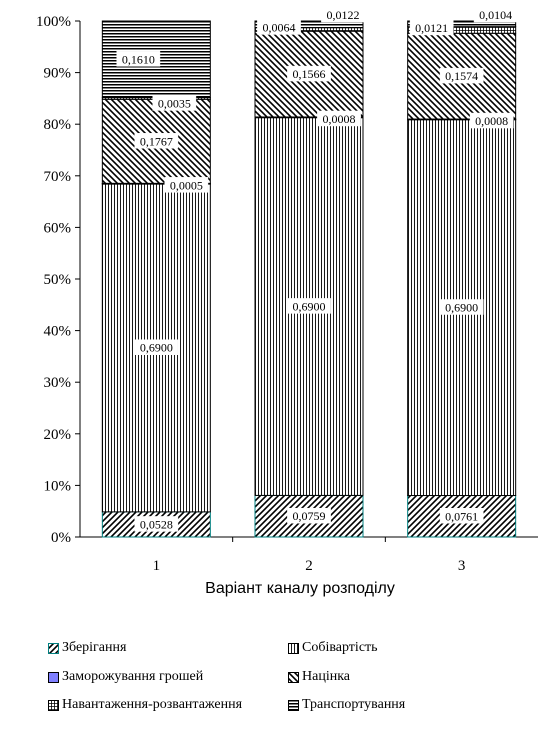 The image size is (555, 729). I want to click on legend-item: Транспортування, so click(346, 705).